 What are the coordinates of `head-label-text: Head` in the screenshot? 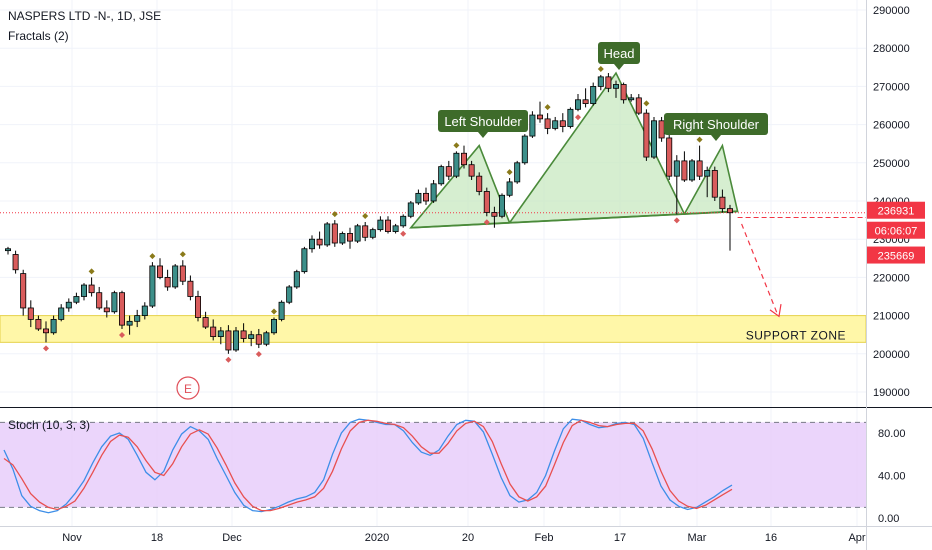 It's located at (618, 53).